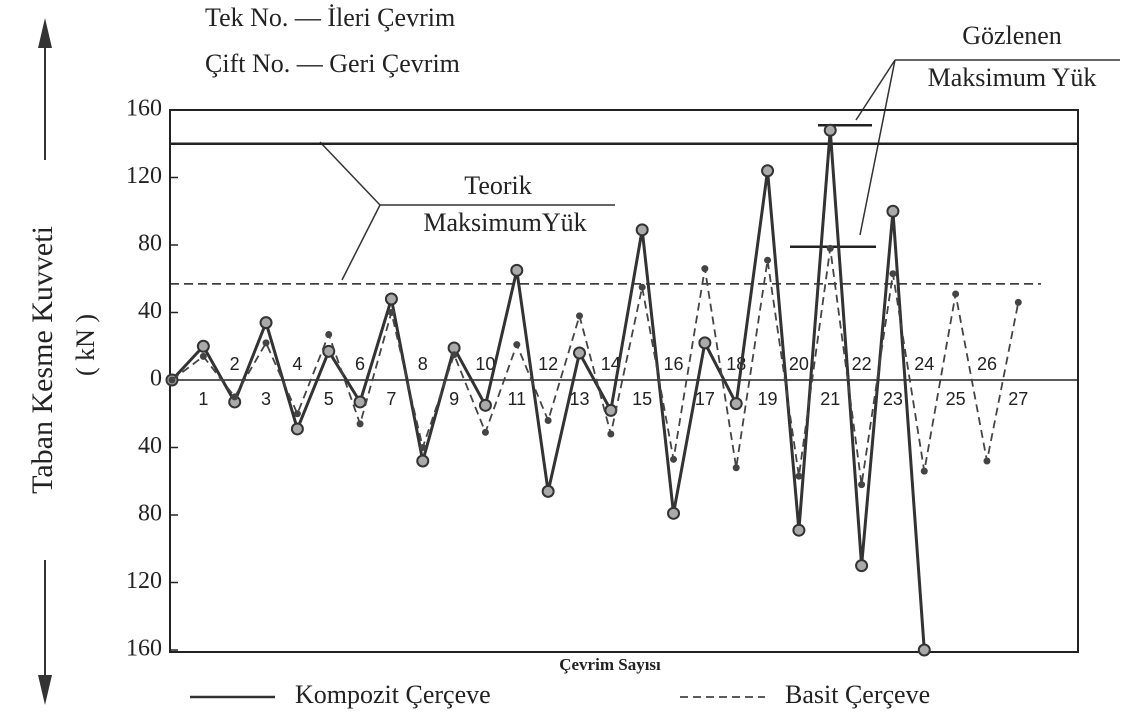 This screenshot has height=720, width=1135. What do you see at coordinates (391, 399) in the screenshot?
I see `x-tick-label: 7` at bounding box center [391, 399].